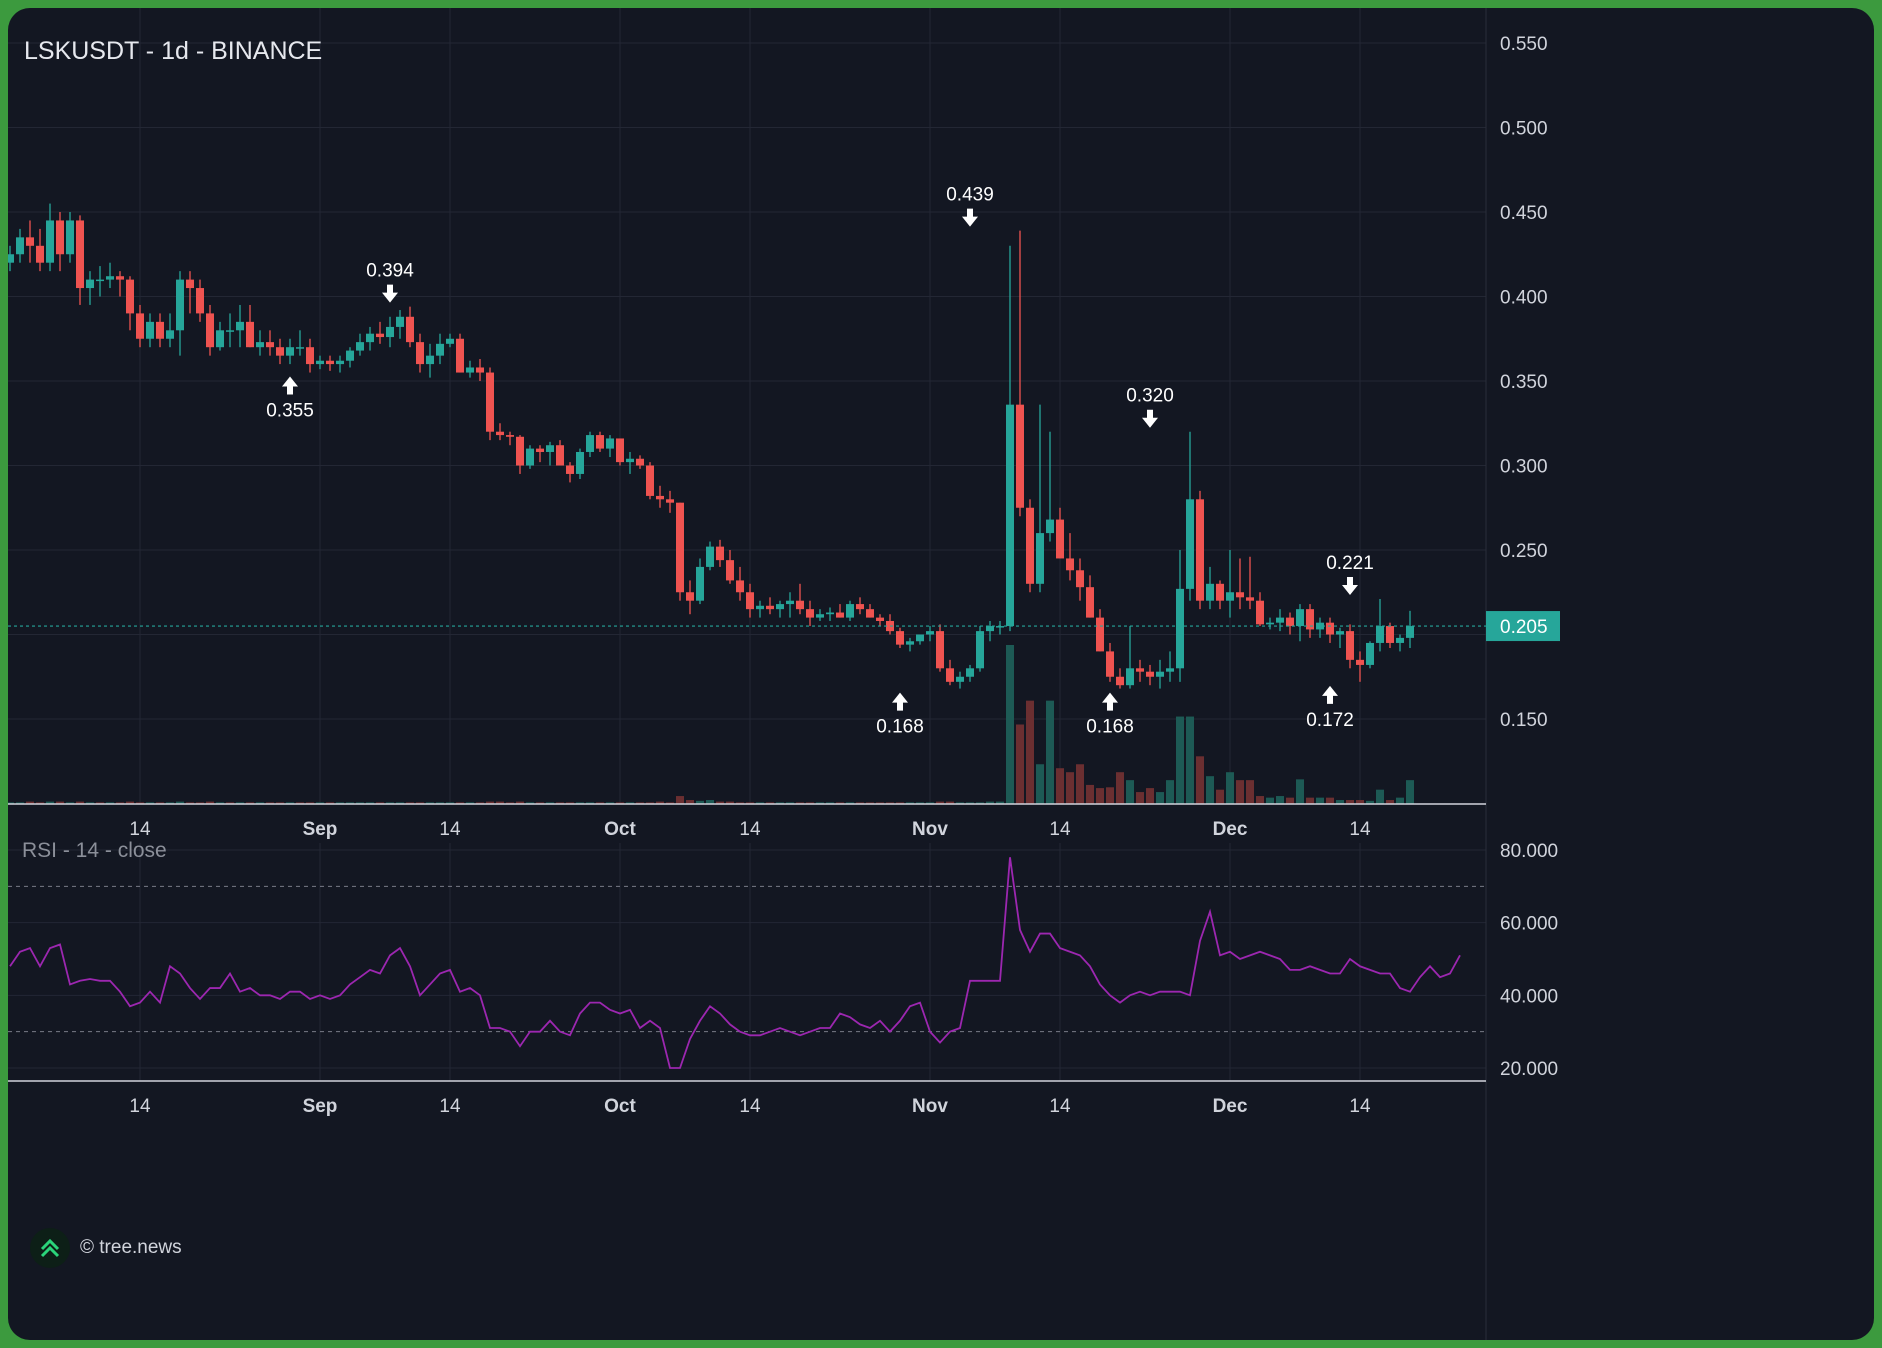  What do you see at coordinates (620, 829) in the screenshot?
I see `time-tick-label: Oct` at bounding box center [620, 829].